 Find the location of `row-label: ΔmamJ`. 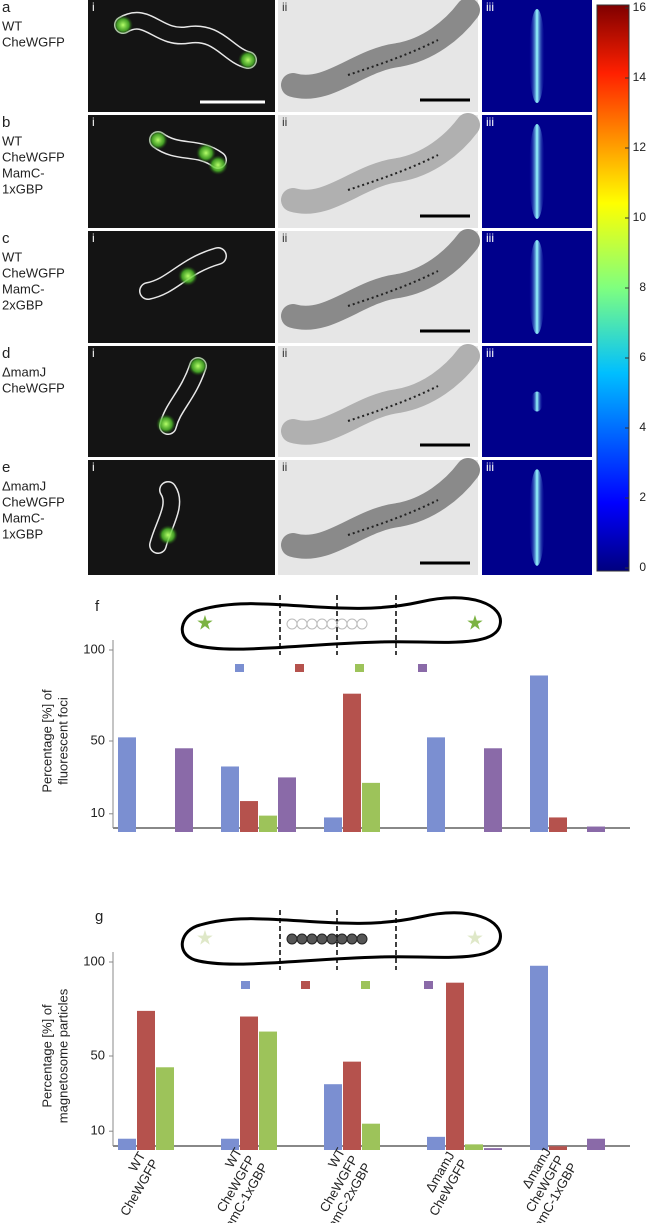

row-label: ΔmamJ is located at coordinates (24, 371).